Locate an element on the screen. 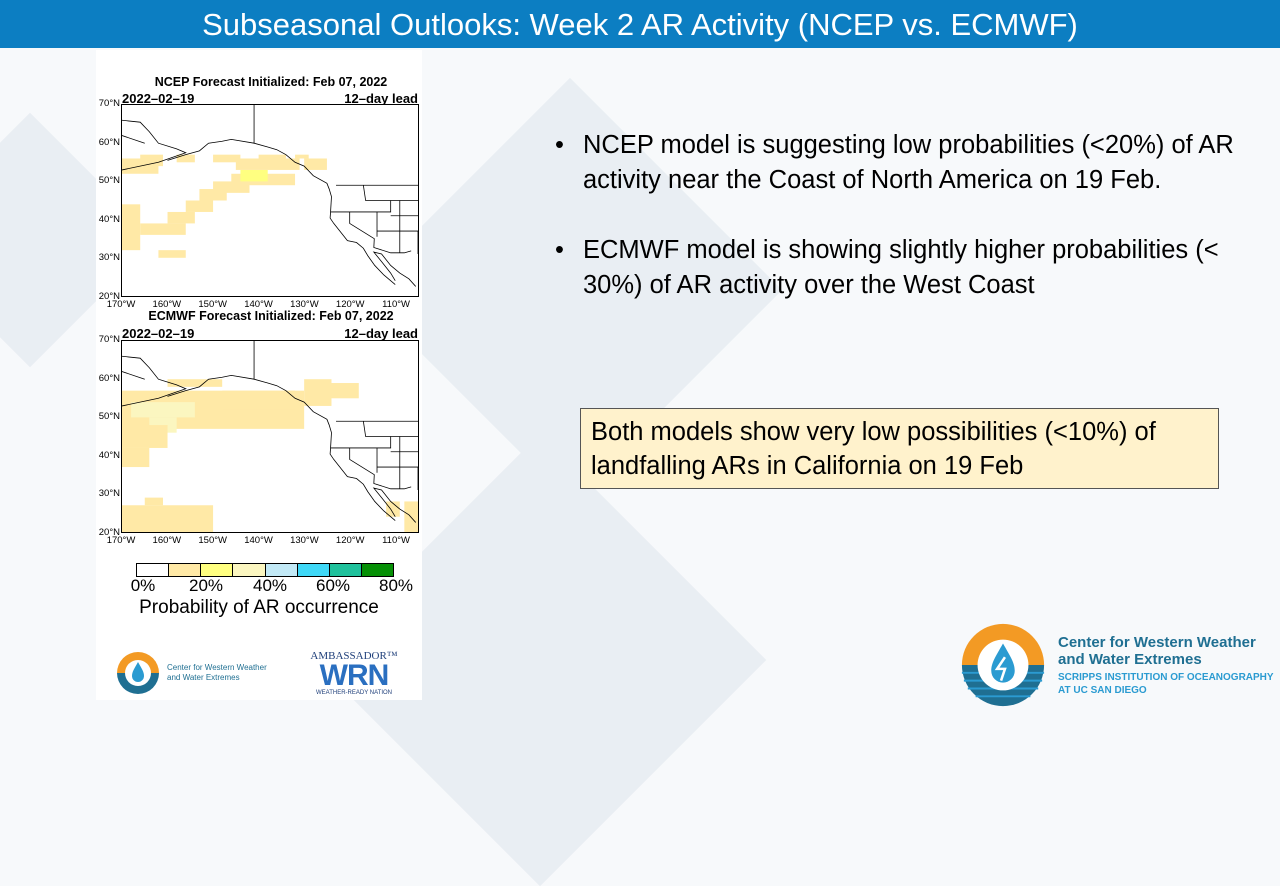  wrn-bottom-text: WEATHER-READY NATION is located at coordinates (353, 693).